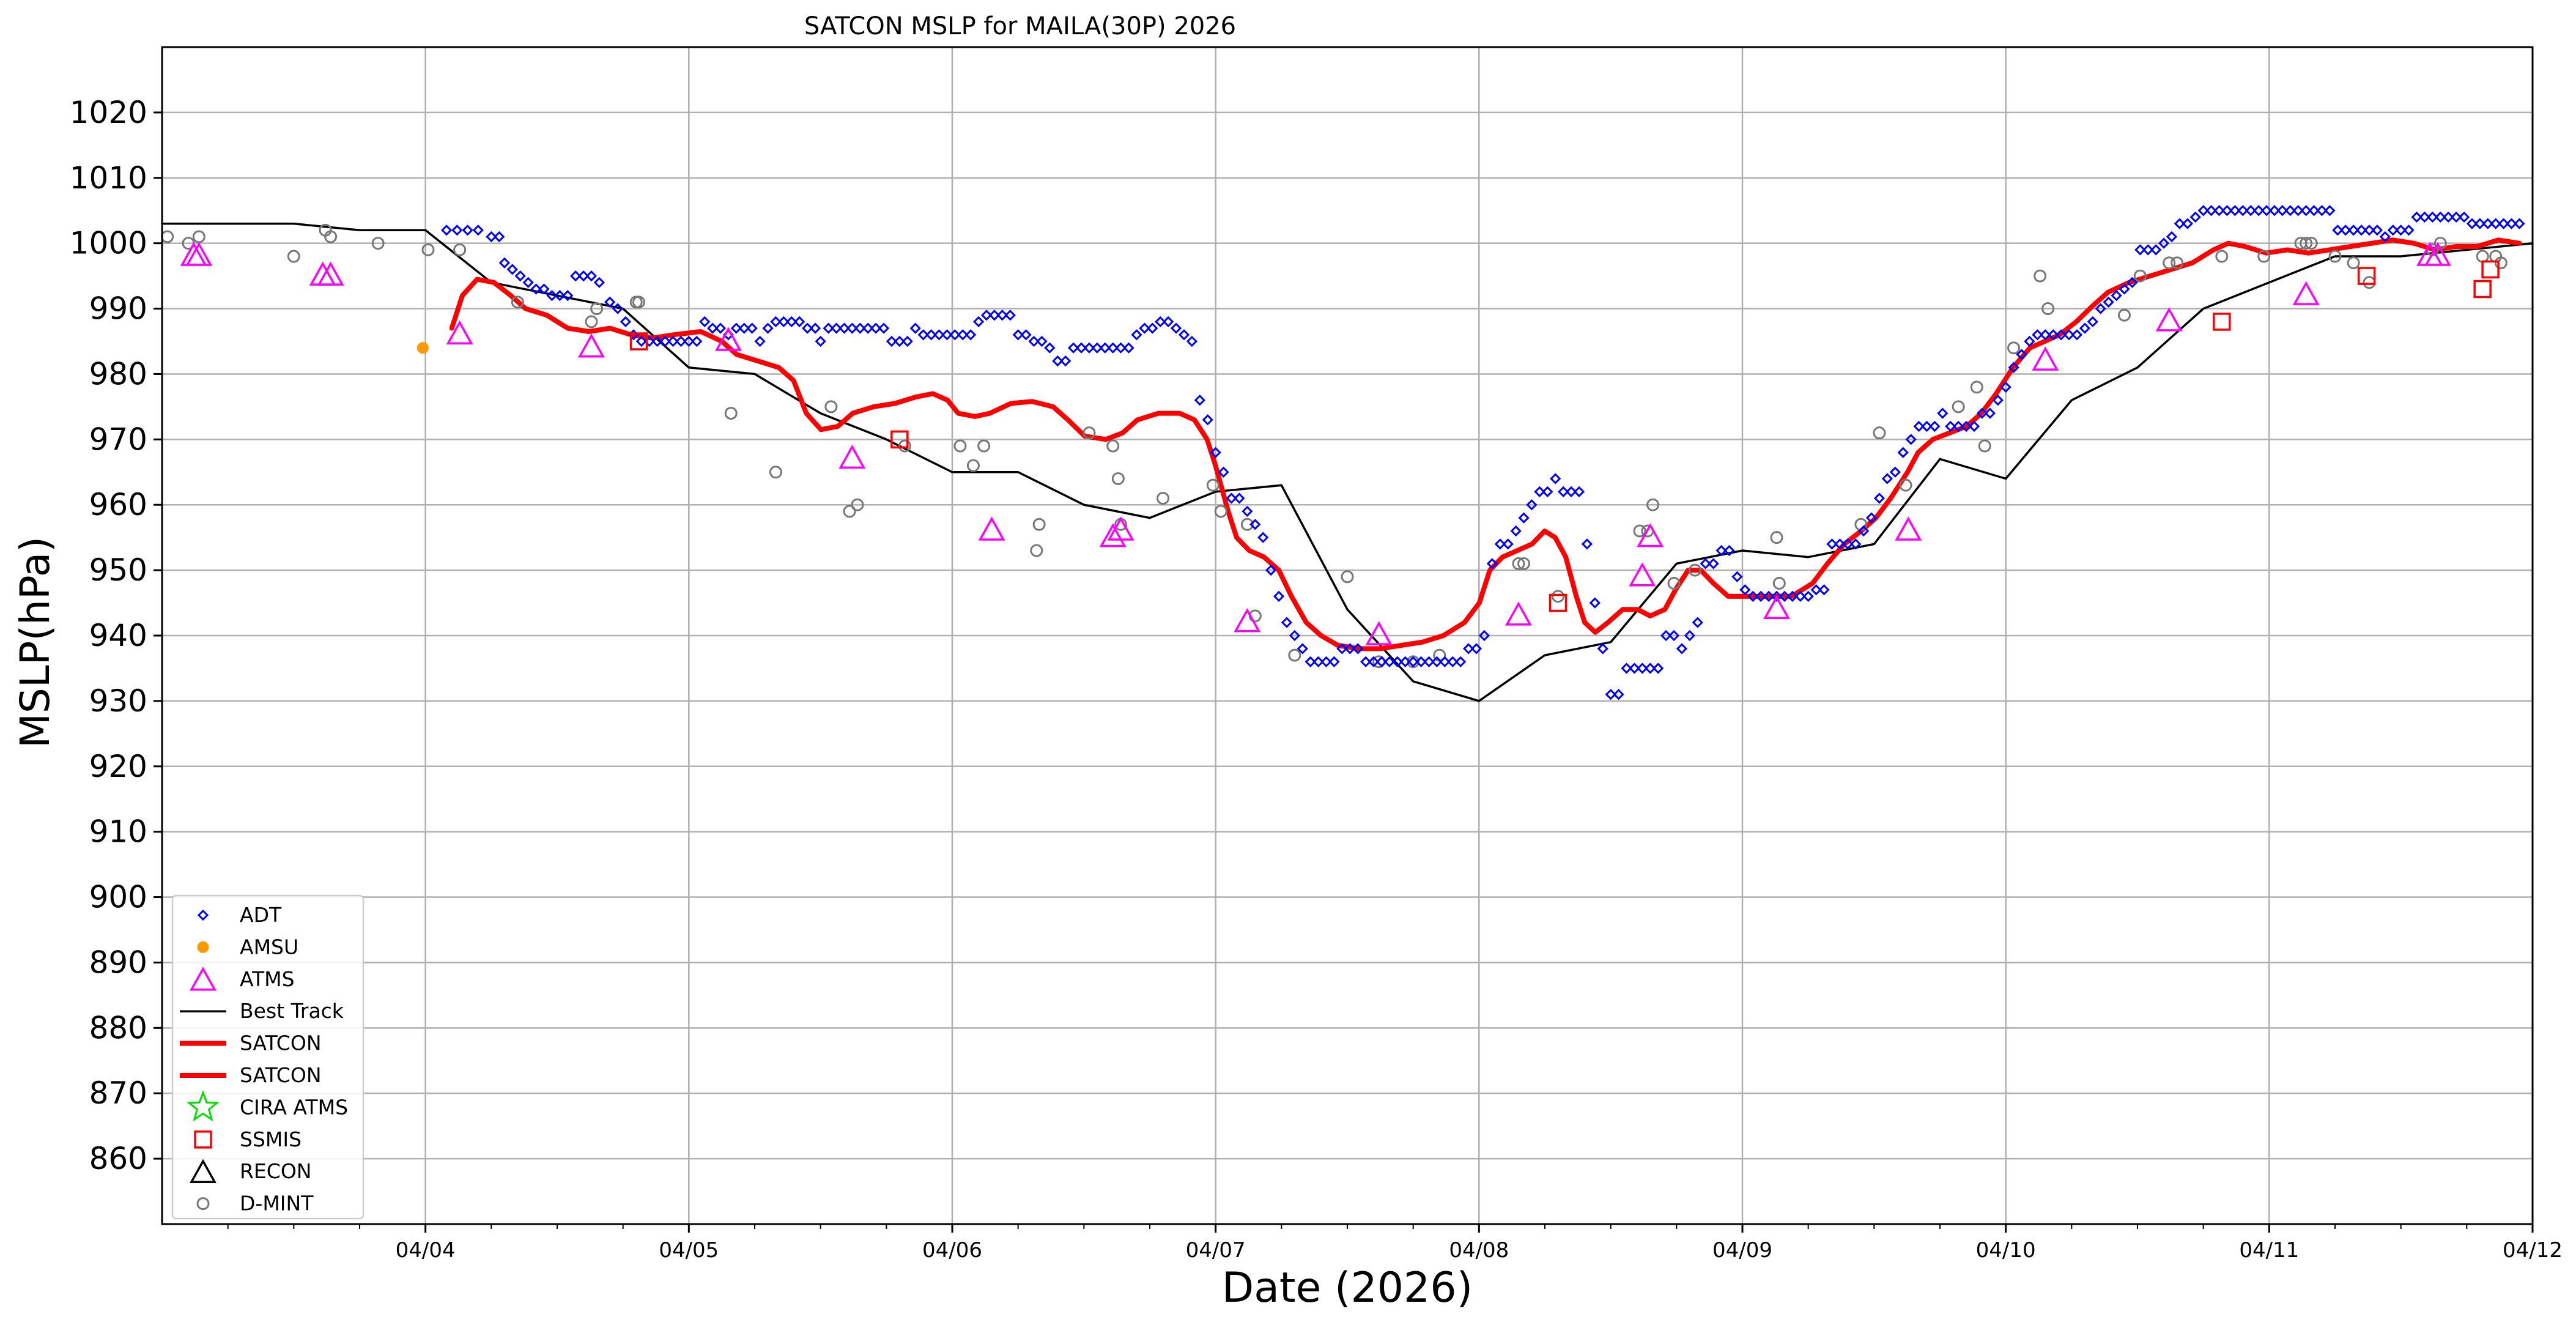 Image resolution: width=2576 pixels, height=1325 pixels. Describe the element at coordinates (268, 1057) in the screenshot. I see `legend-box` at that location.